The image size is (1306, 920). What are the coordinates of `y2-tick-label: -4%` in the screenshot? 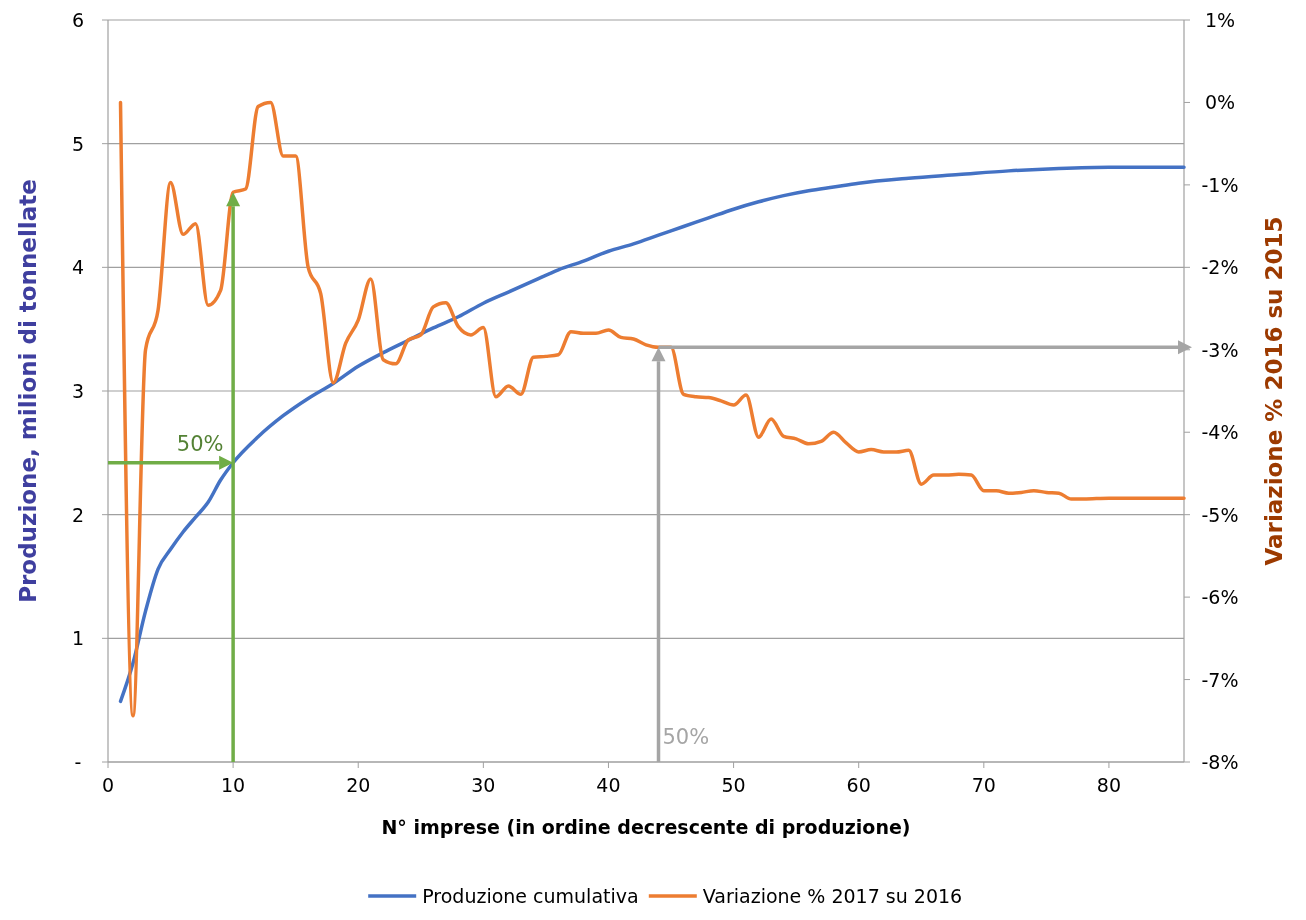 It's located at (1220, 432).